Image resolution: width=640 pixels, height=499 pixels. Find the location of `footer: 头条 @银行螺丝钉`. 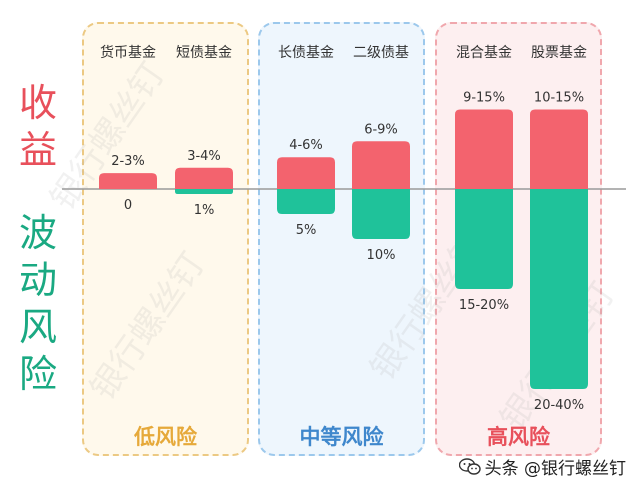

footer: 头条 @银行螺丝钉 is located at coordinates (542, 466).